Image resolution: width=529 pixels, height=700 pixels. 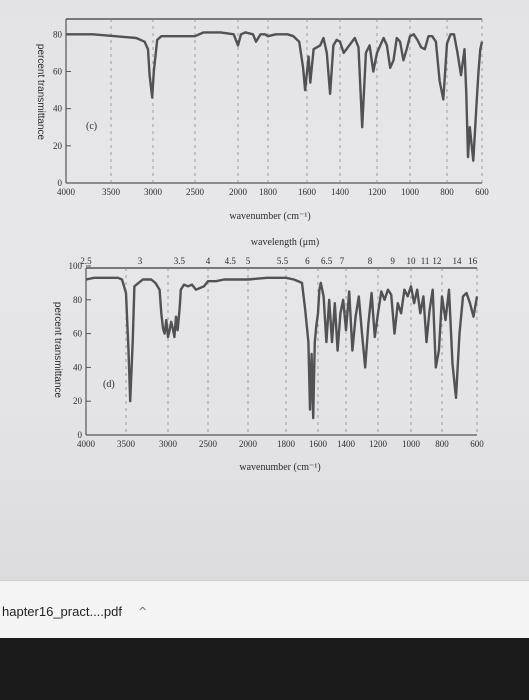 I want to click on desk-surface, so click(x=264, y=669).